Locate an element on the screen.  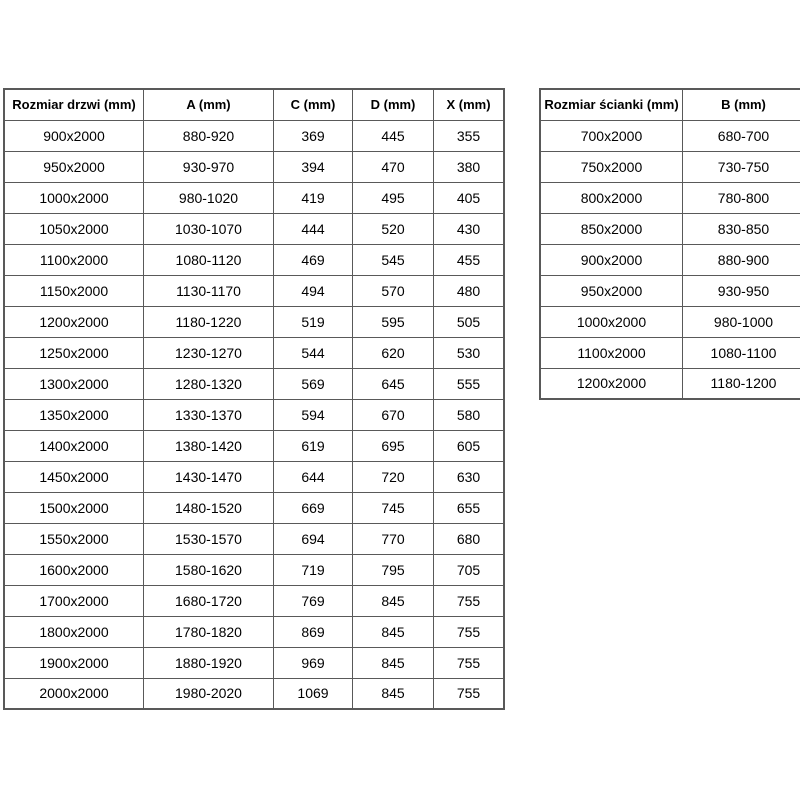
table-cell: 605 is located at coordinates (469, 445).